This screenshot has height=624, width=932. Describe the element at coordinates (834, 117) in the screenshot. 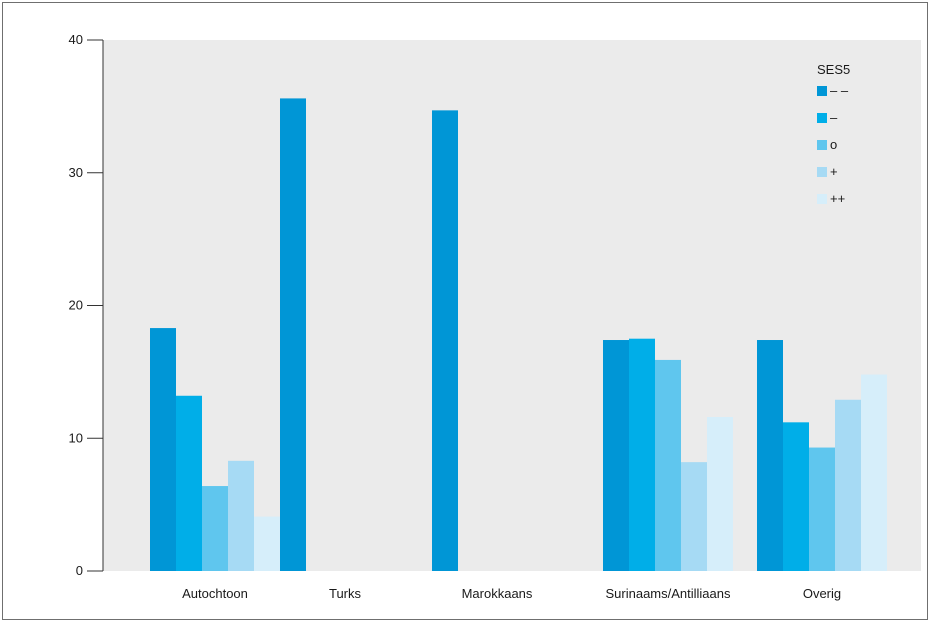

I see `legend-label: –` at that location.